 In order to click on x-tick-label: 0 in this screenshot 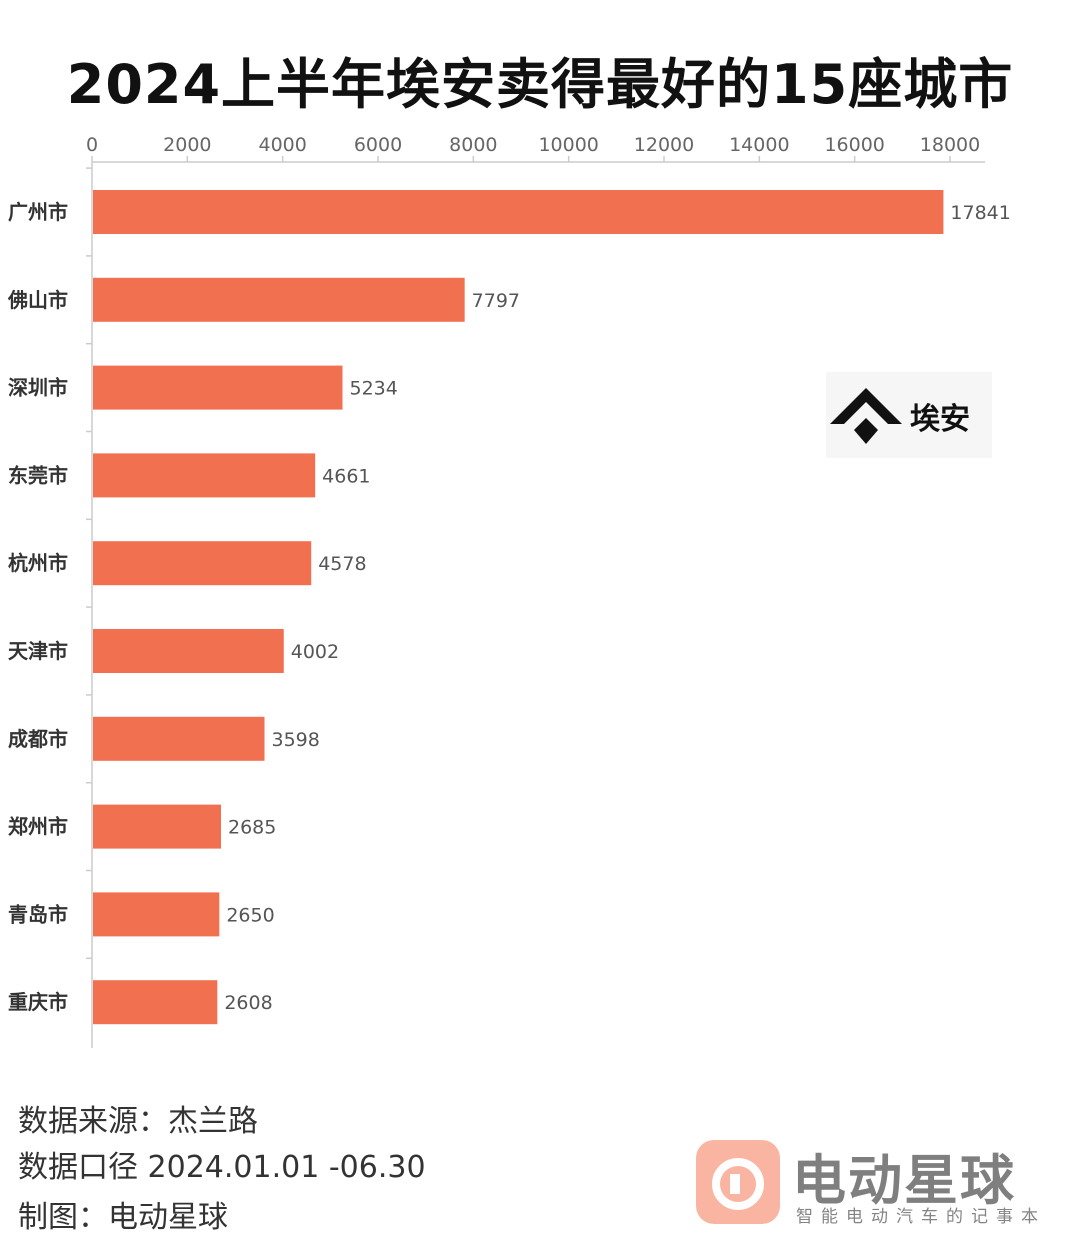, I will do `click(92, 145)`.